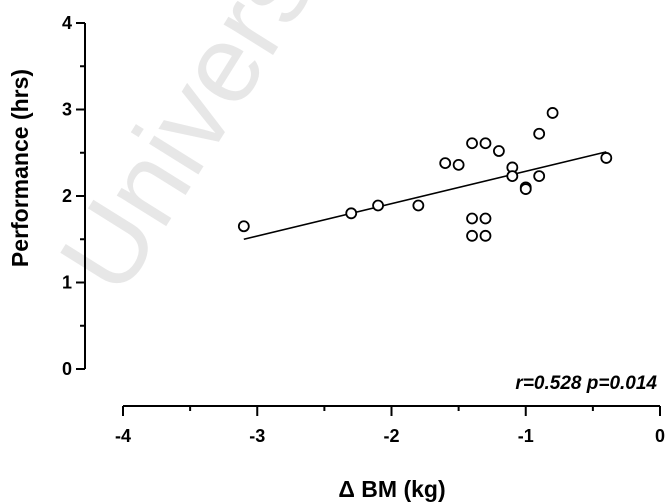 This screenshot has width=665, height=504. What do you see at coordinates (586, 383) in the screenshot?
I see `correlation-annotation: r=0.528 p=0.014` at bounding box center [586, 383].